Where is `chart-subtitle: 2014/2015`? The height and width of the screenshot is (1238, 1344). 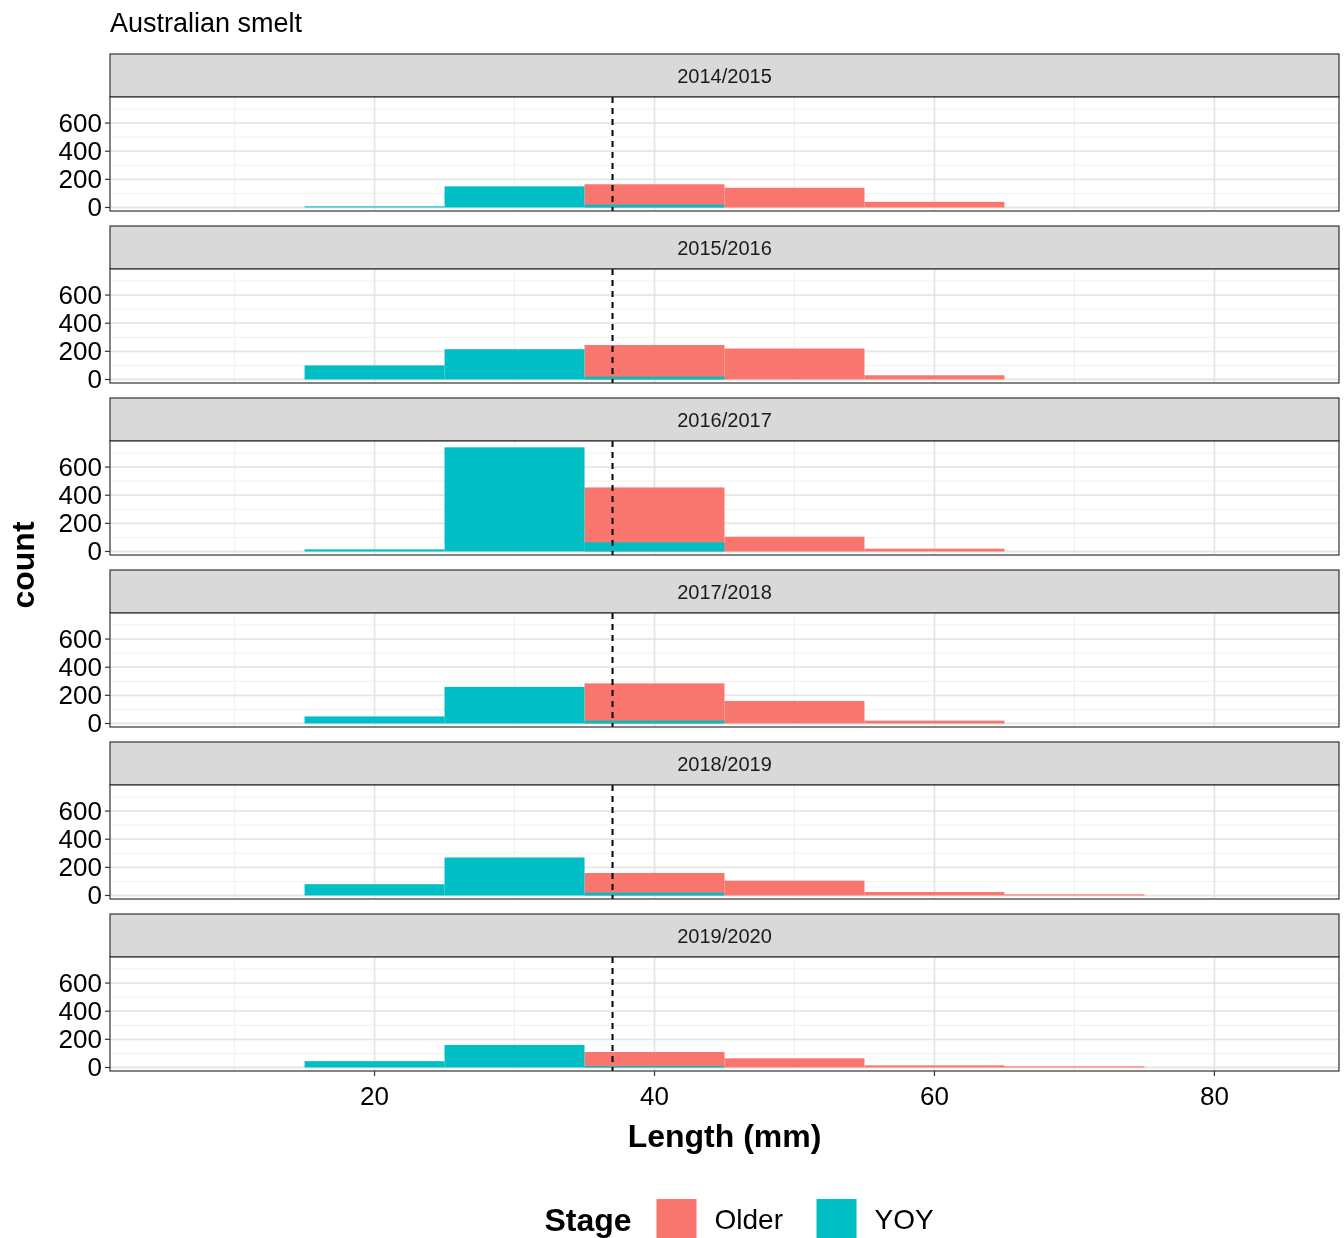 chart-subtitle: 2014/2015 is located at coordinates (724, 75).